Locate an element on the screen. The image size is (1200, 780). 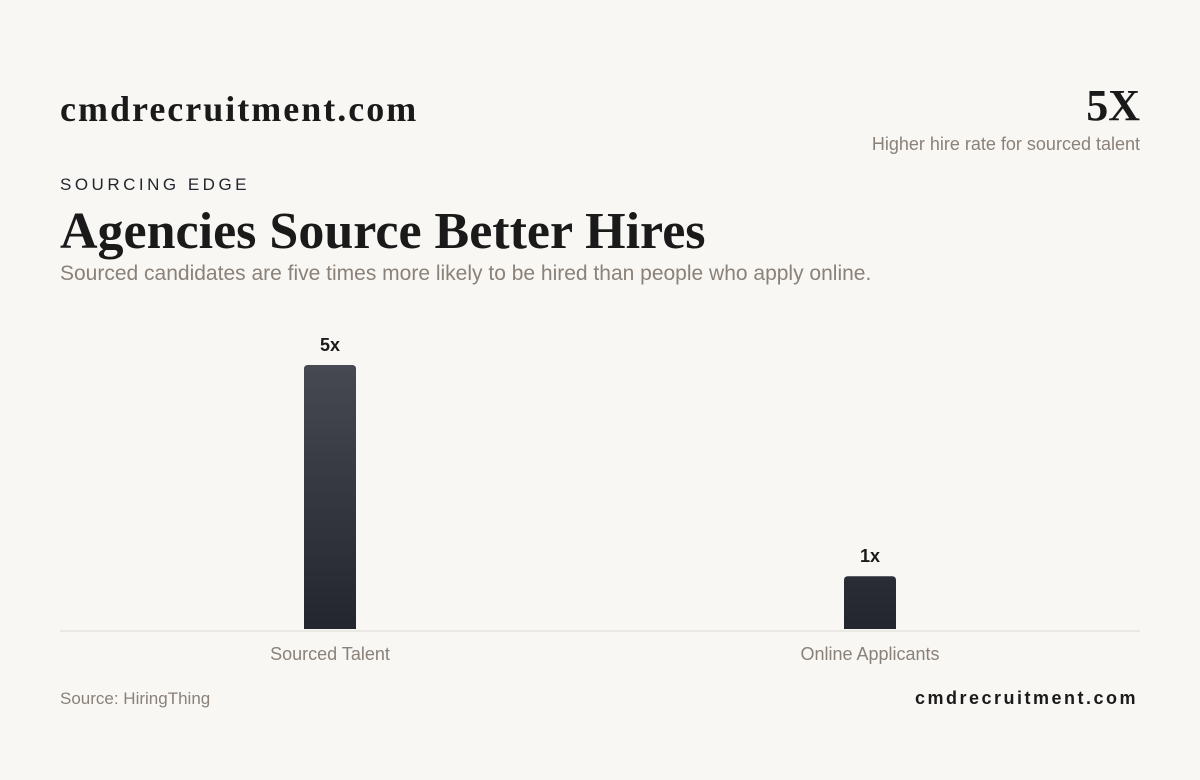
stat: 5X is located at coordinates (1113, 105).